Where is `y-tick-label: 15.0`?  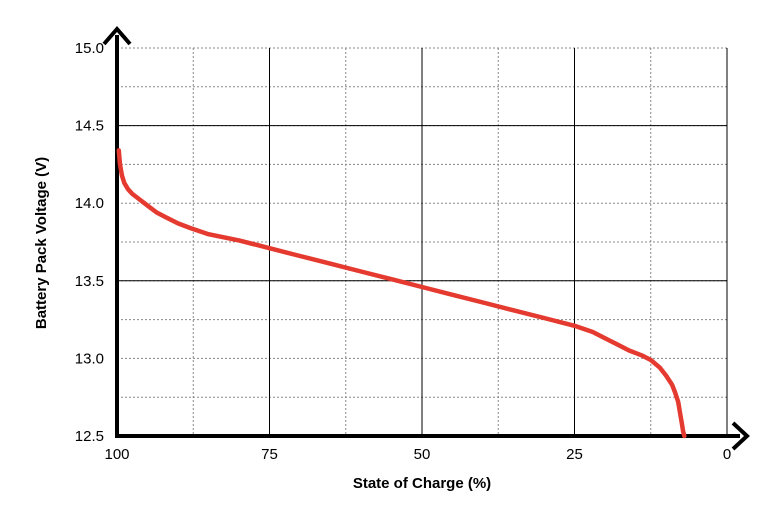 y-tick-label: 15.0 is located at coordinates (89, 48).